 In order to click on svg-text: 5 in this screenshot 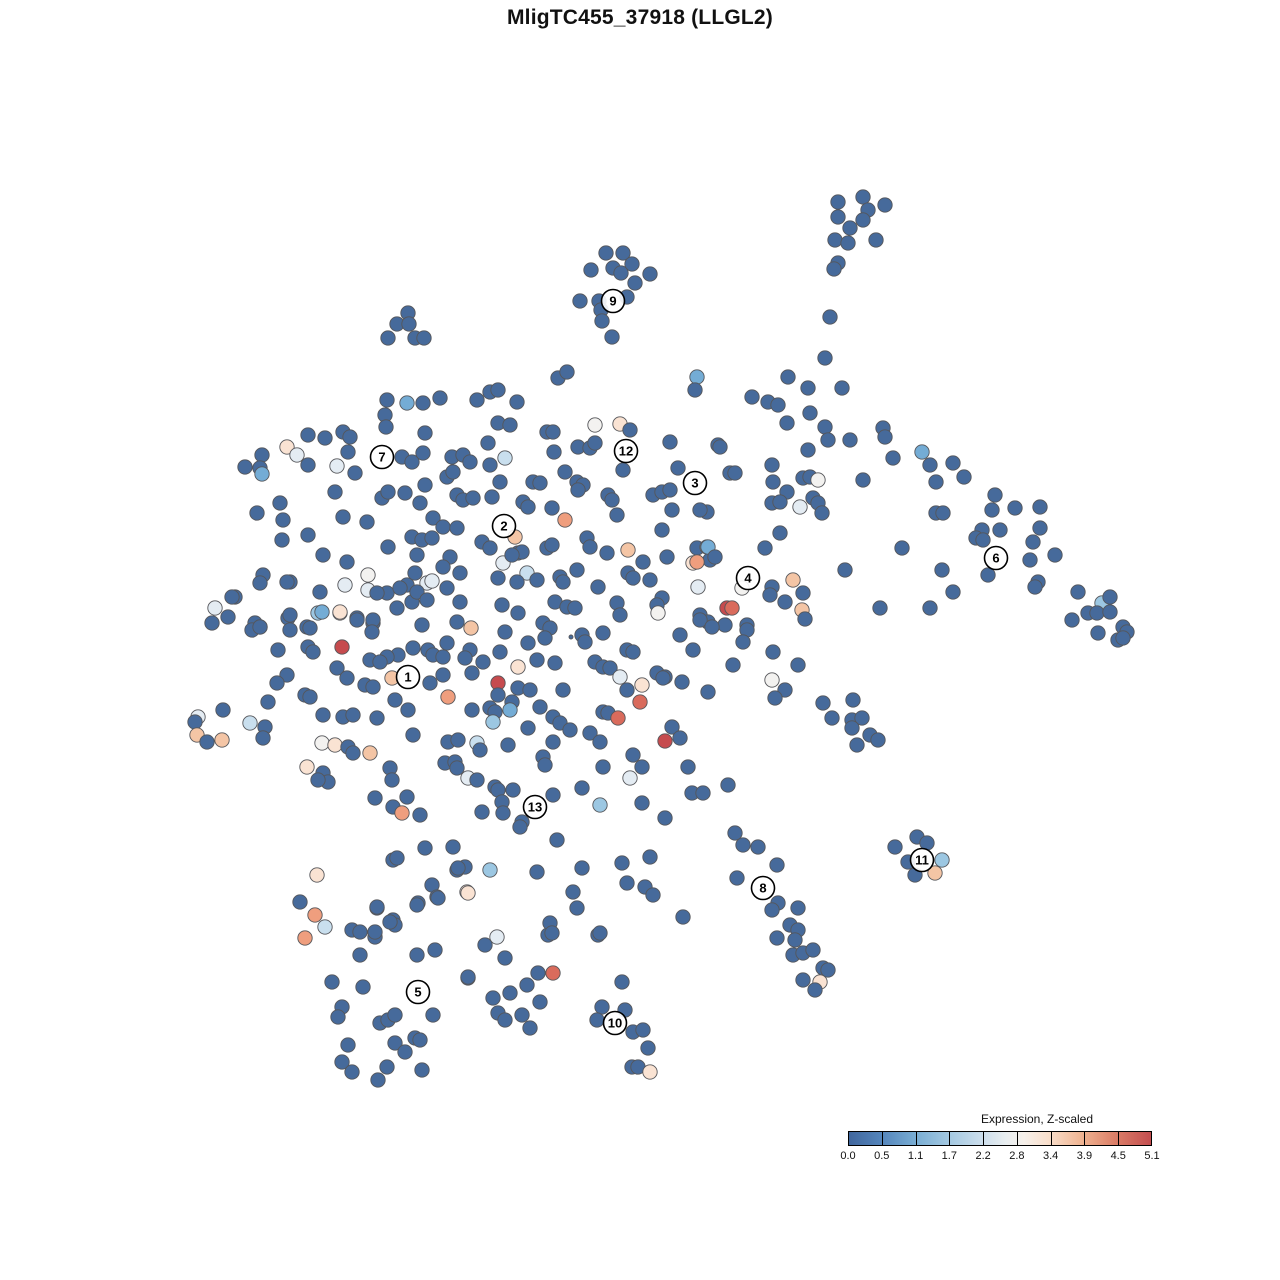, I will do `click(417, 992)`.